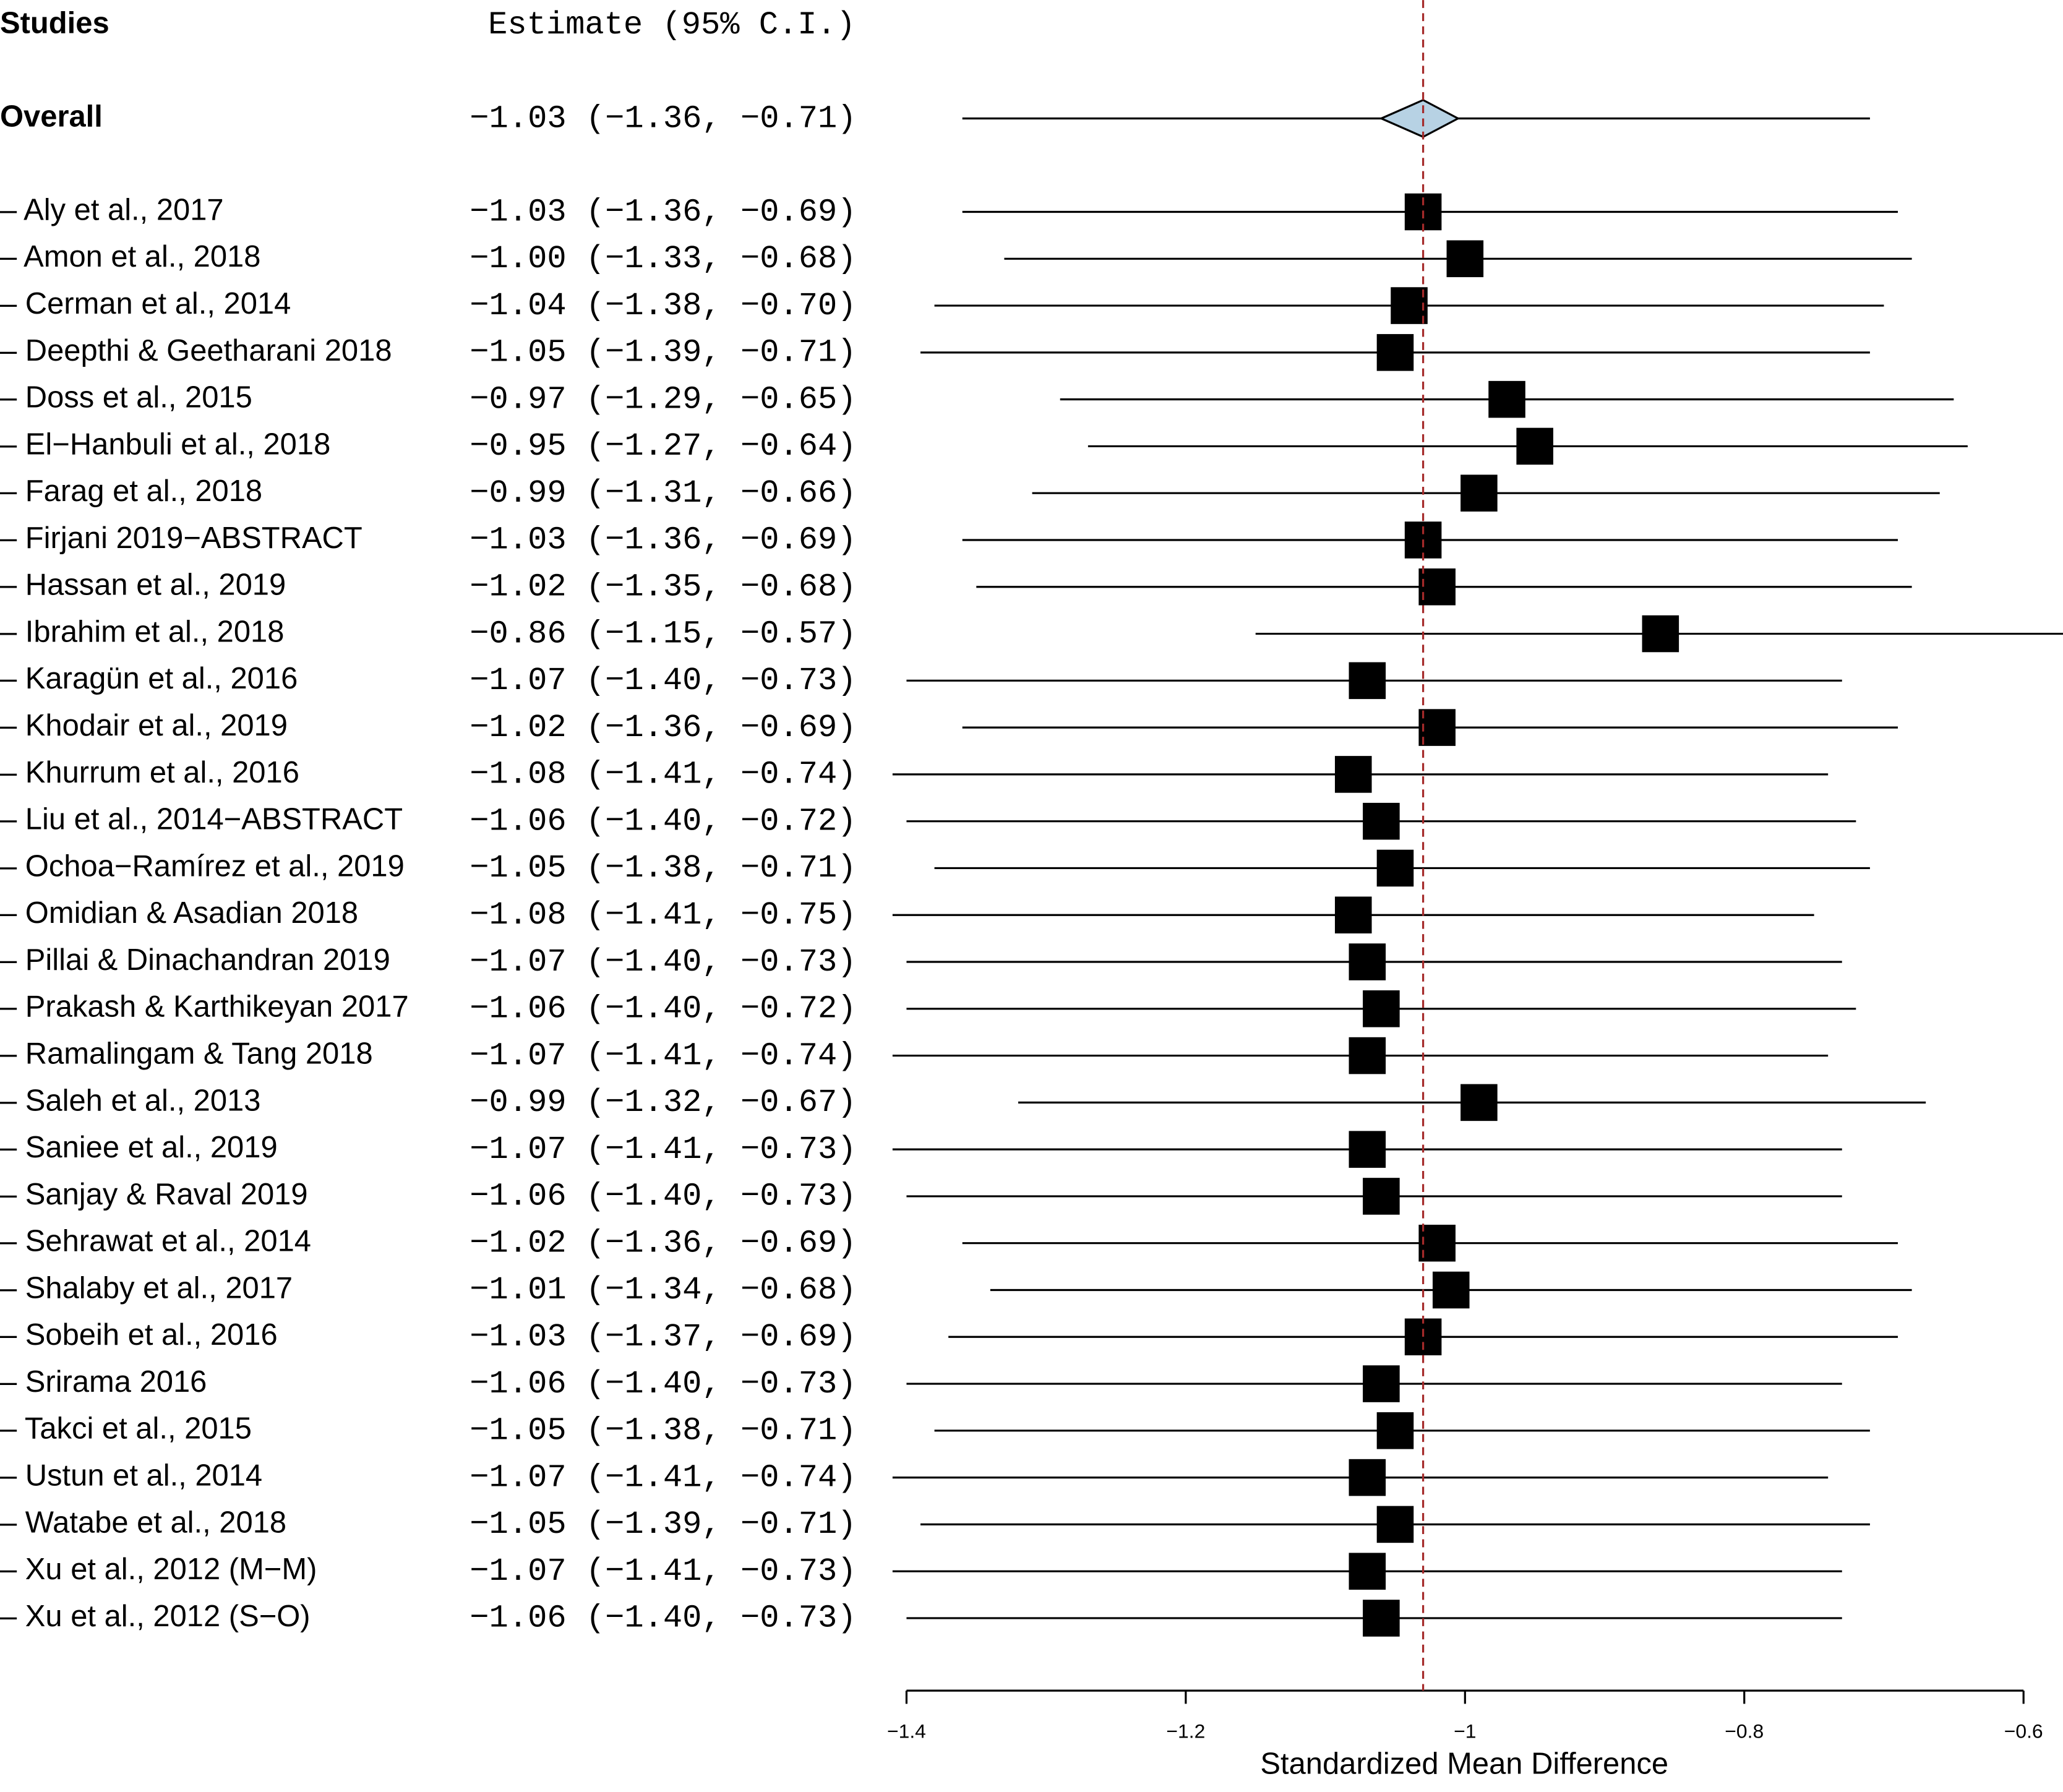  What do you see at coordinates (1464, 1763) in the screenshot?
I see `x-axis-title: Standardized Mean Difference` at bounding box center [1464, 1763].